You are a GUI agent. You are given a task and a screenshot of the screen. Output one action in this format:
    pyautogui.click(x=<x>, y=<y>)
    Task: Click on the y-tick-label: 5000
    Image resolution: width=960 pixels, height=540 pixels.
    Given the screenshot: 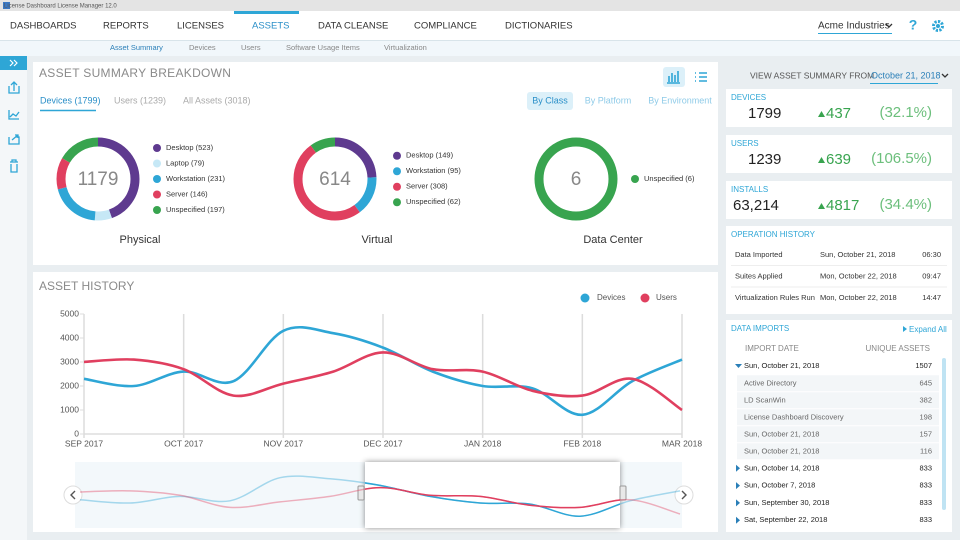 What is the action you would take?
    pyautogui.click(x=69, y=313)
    